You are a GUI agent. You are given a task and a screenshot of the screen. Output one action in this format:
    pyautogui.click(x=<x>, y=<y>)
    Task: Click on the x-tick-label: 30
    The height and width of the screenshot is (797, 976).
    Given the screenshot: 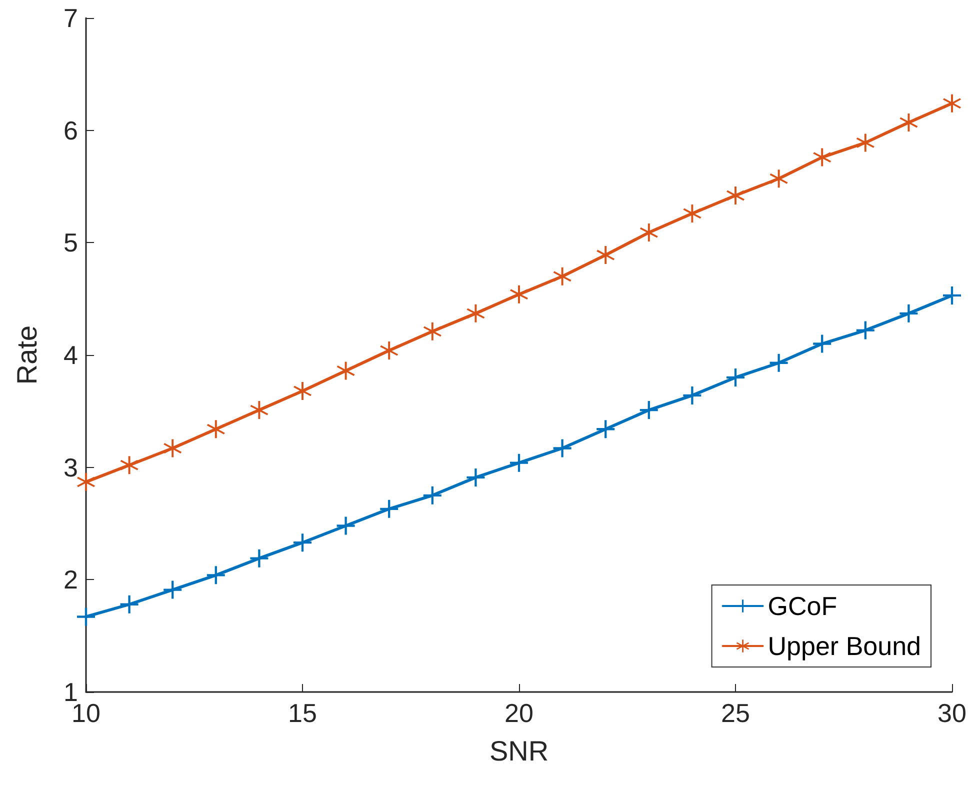 What is the action you would take?
    pyautogui.click(x=952, y=713)
    